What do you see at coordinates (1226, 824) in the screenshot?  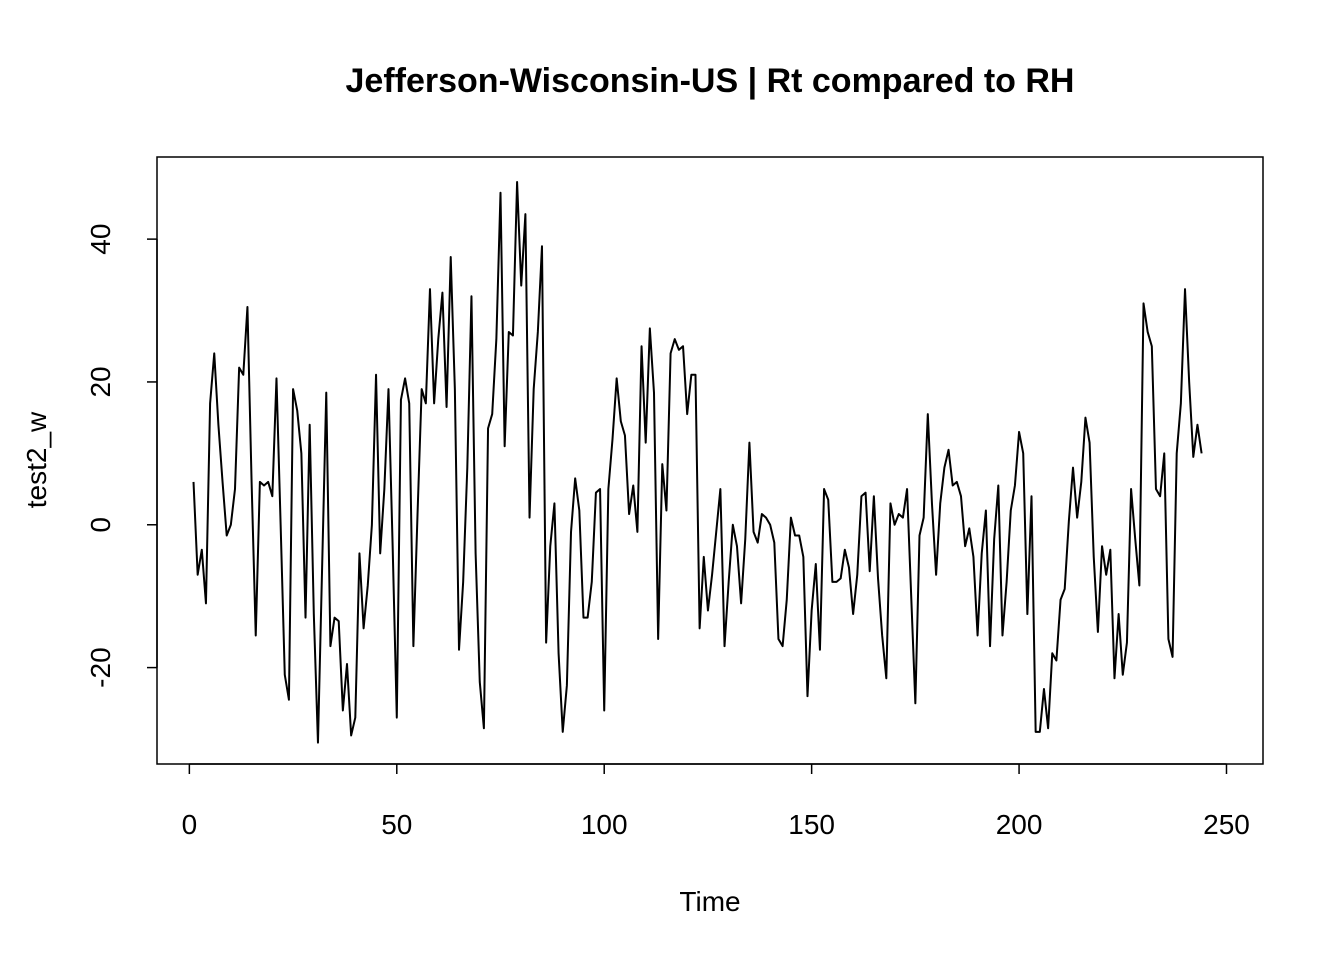 I see `x-tick-label: 250` at bounding box center [1226, 824].